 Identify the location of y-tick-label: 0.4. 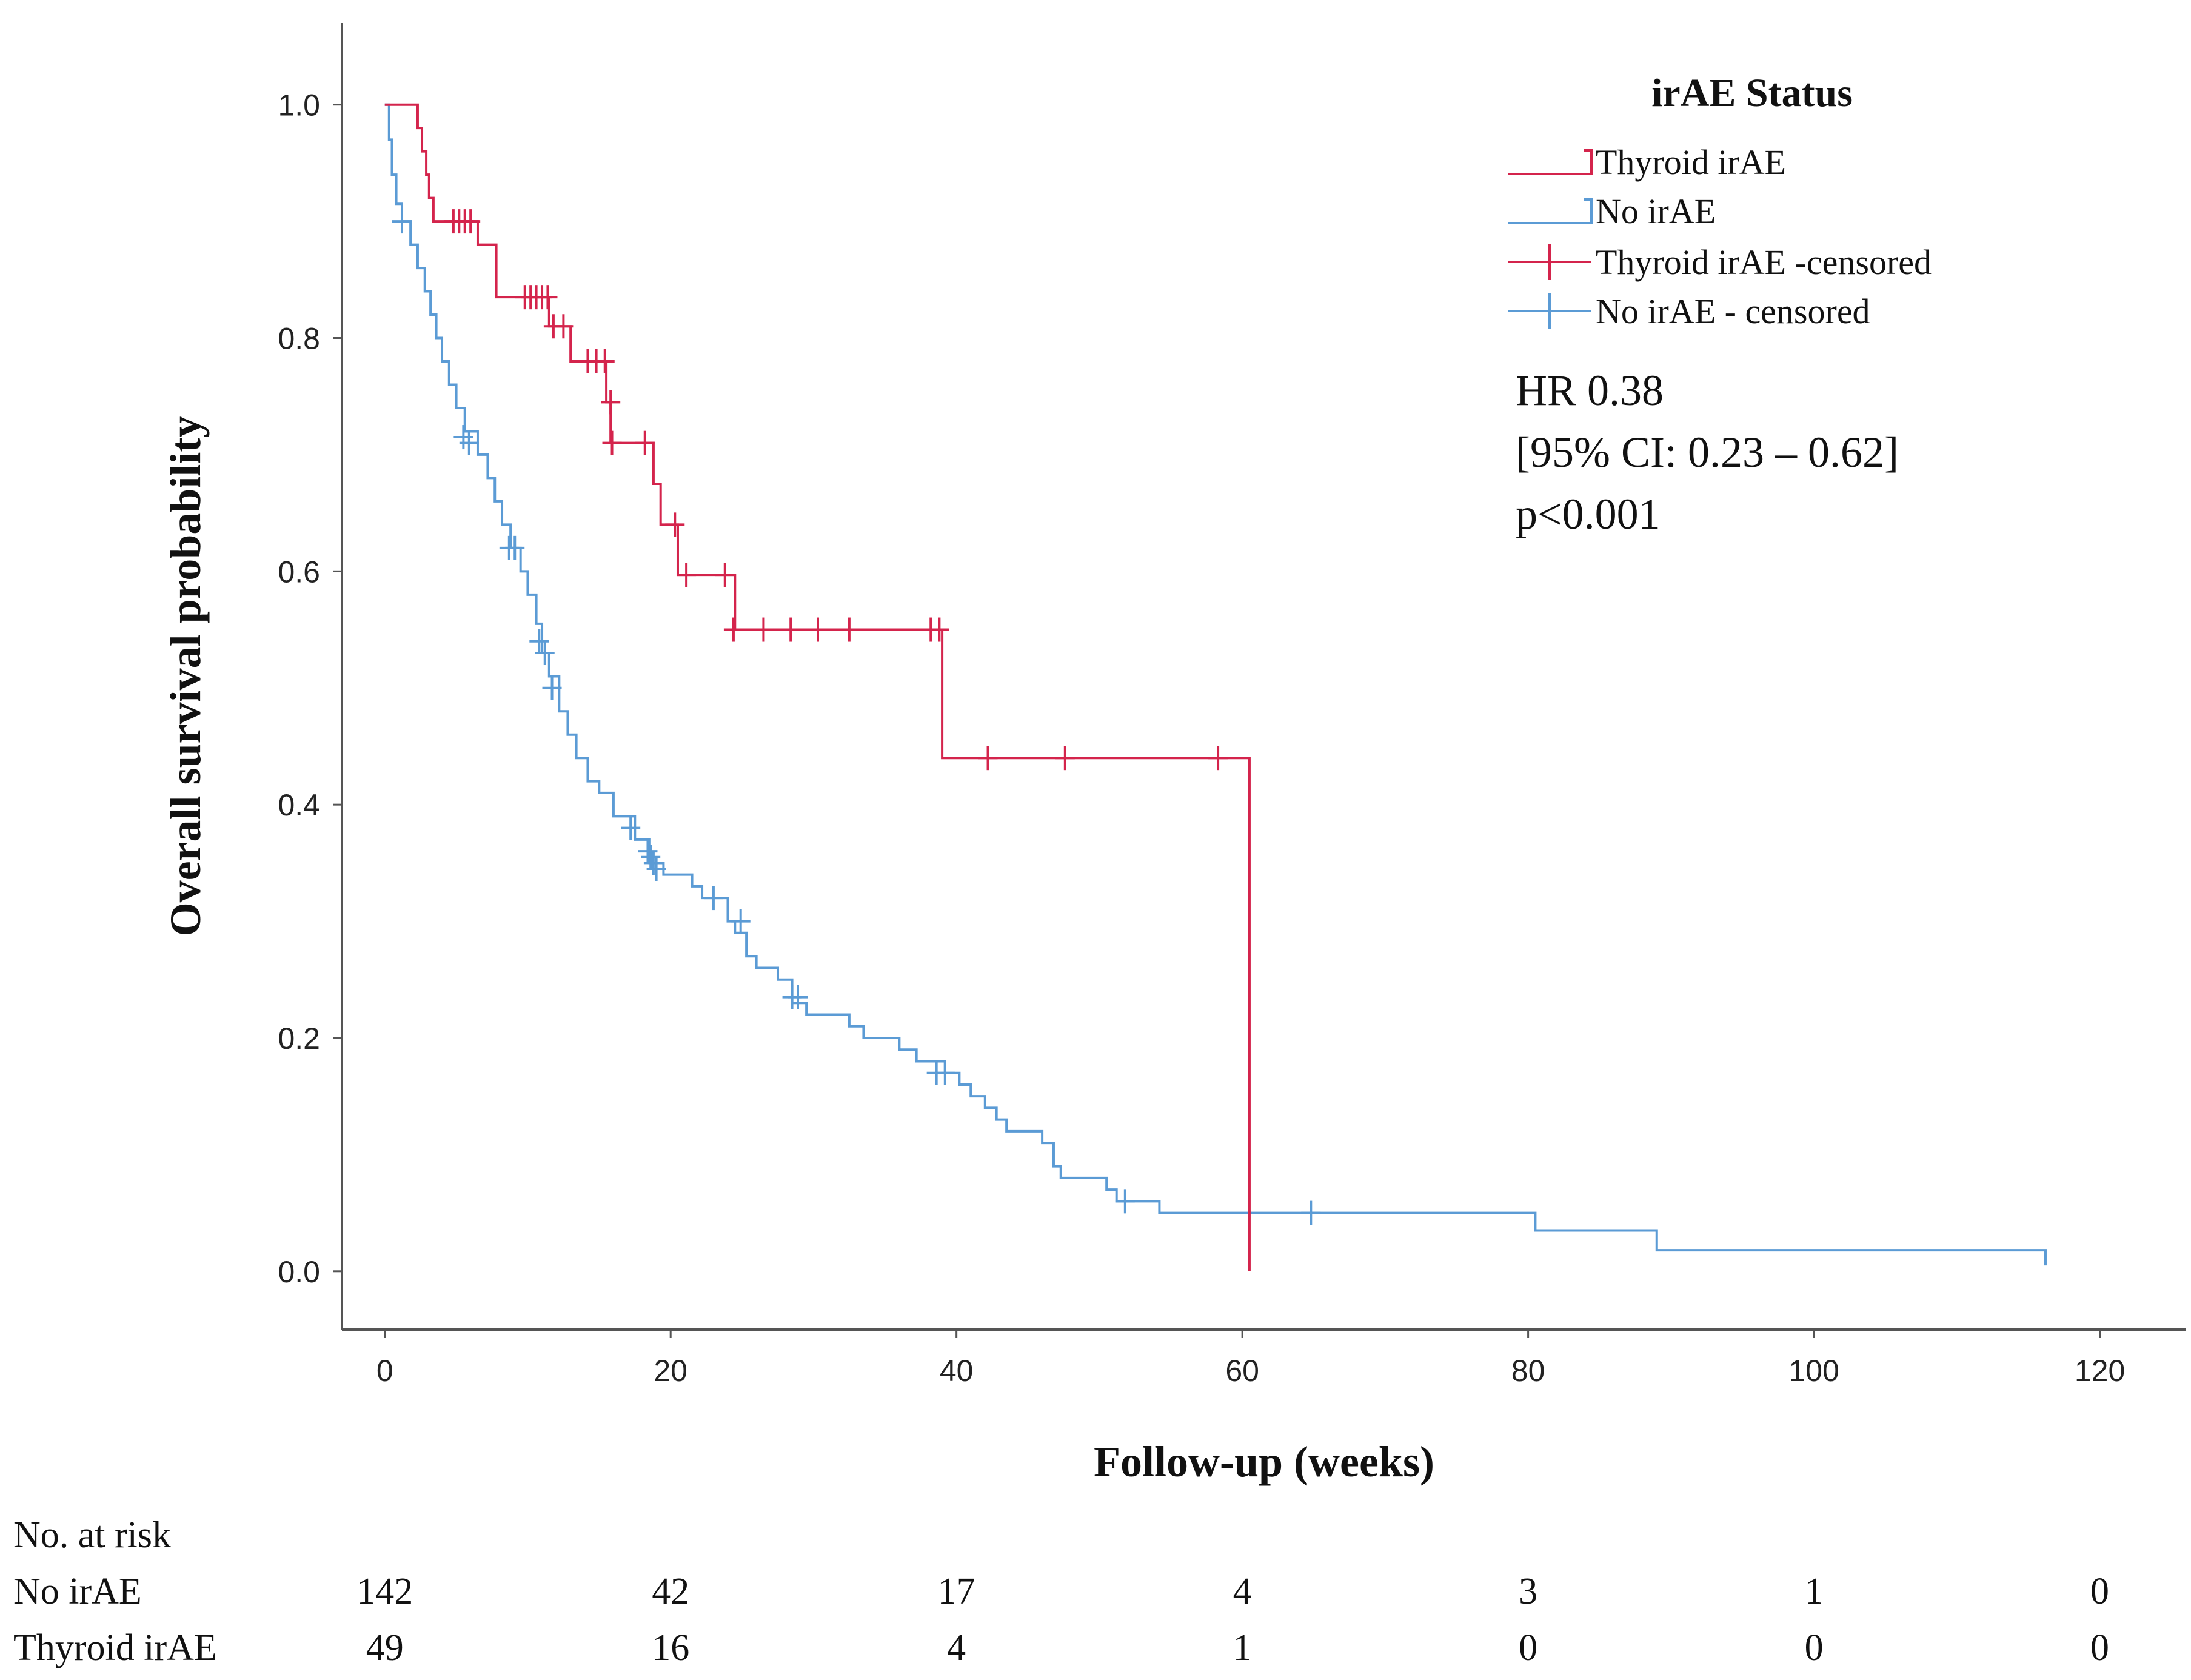
(299, 805).